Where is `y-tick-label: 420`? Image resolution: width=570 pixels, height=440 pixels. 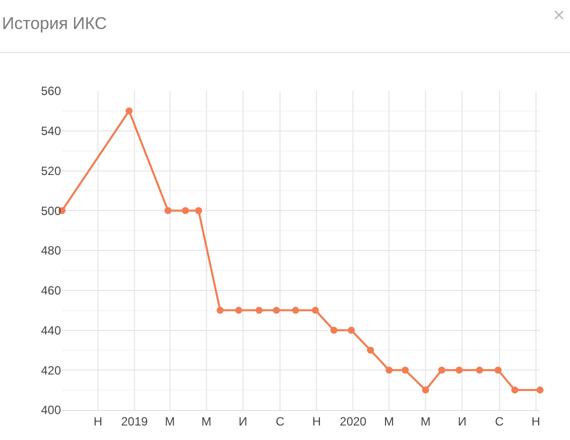
y-tick-label: 420 is located at coordinates (51, 370).